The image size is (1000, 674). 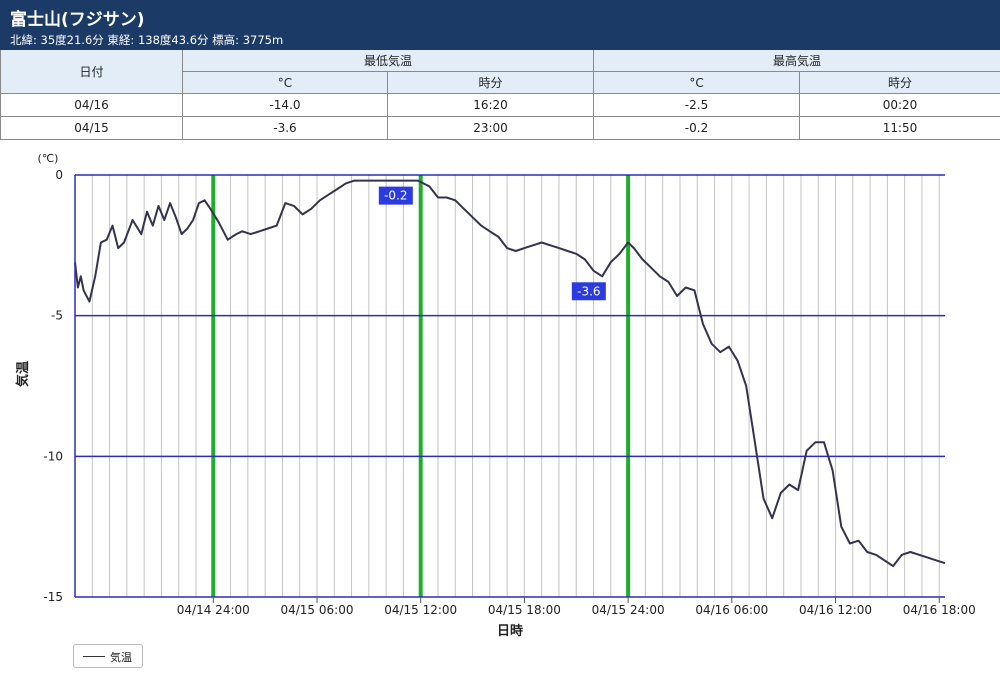 I want to click on row-max-time: 00:20, so click(x=899, y=105).